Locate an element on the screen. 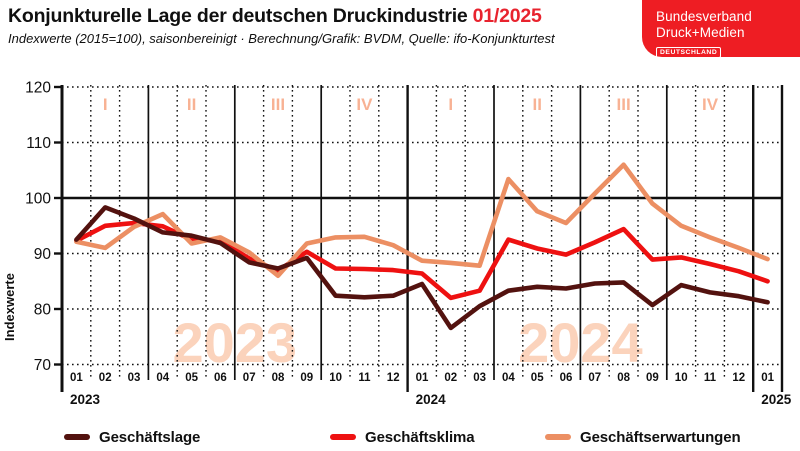 This screenshot has height=451, width=800. y-tick-label: 120 is located at coordinates (38, 88).